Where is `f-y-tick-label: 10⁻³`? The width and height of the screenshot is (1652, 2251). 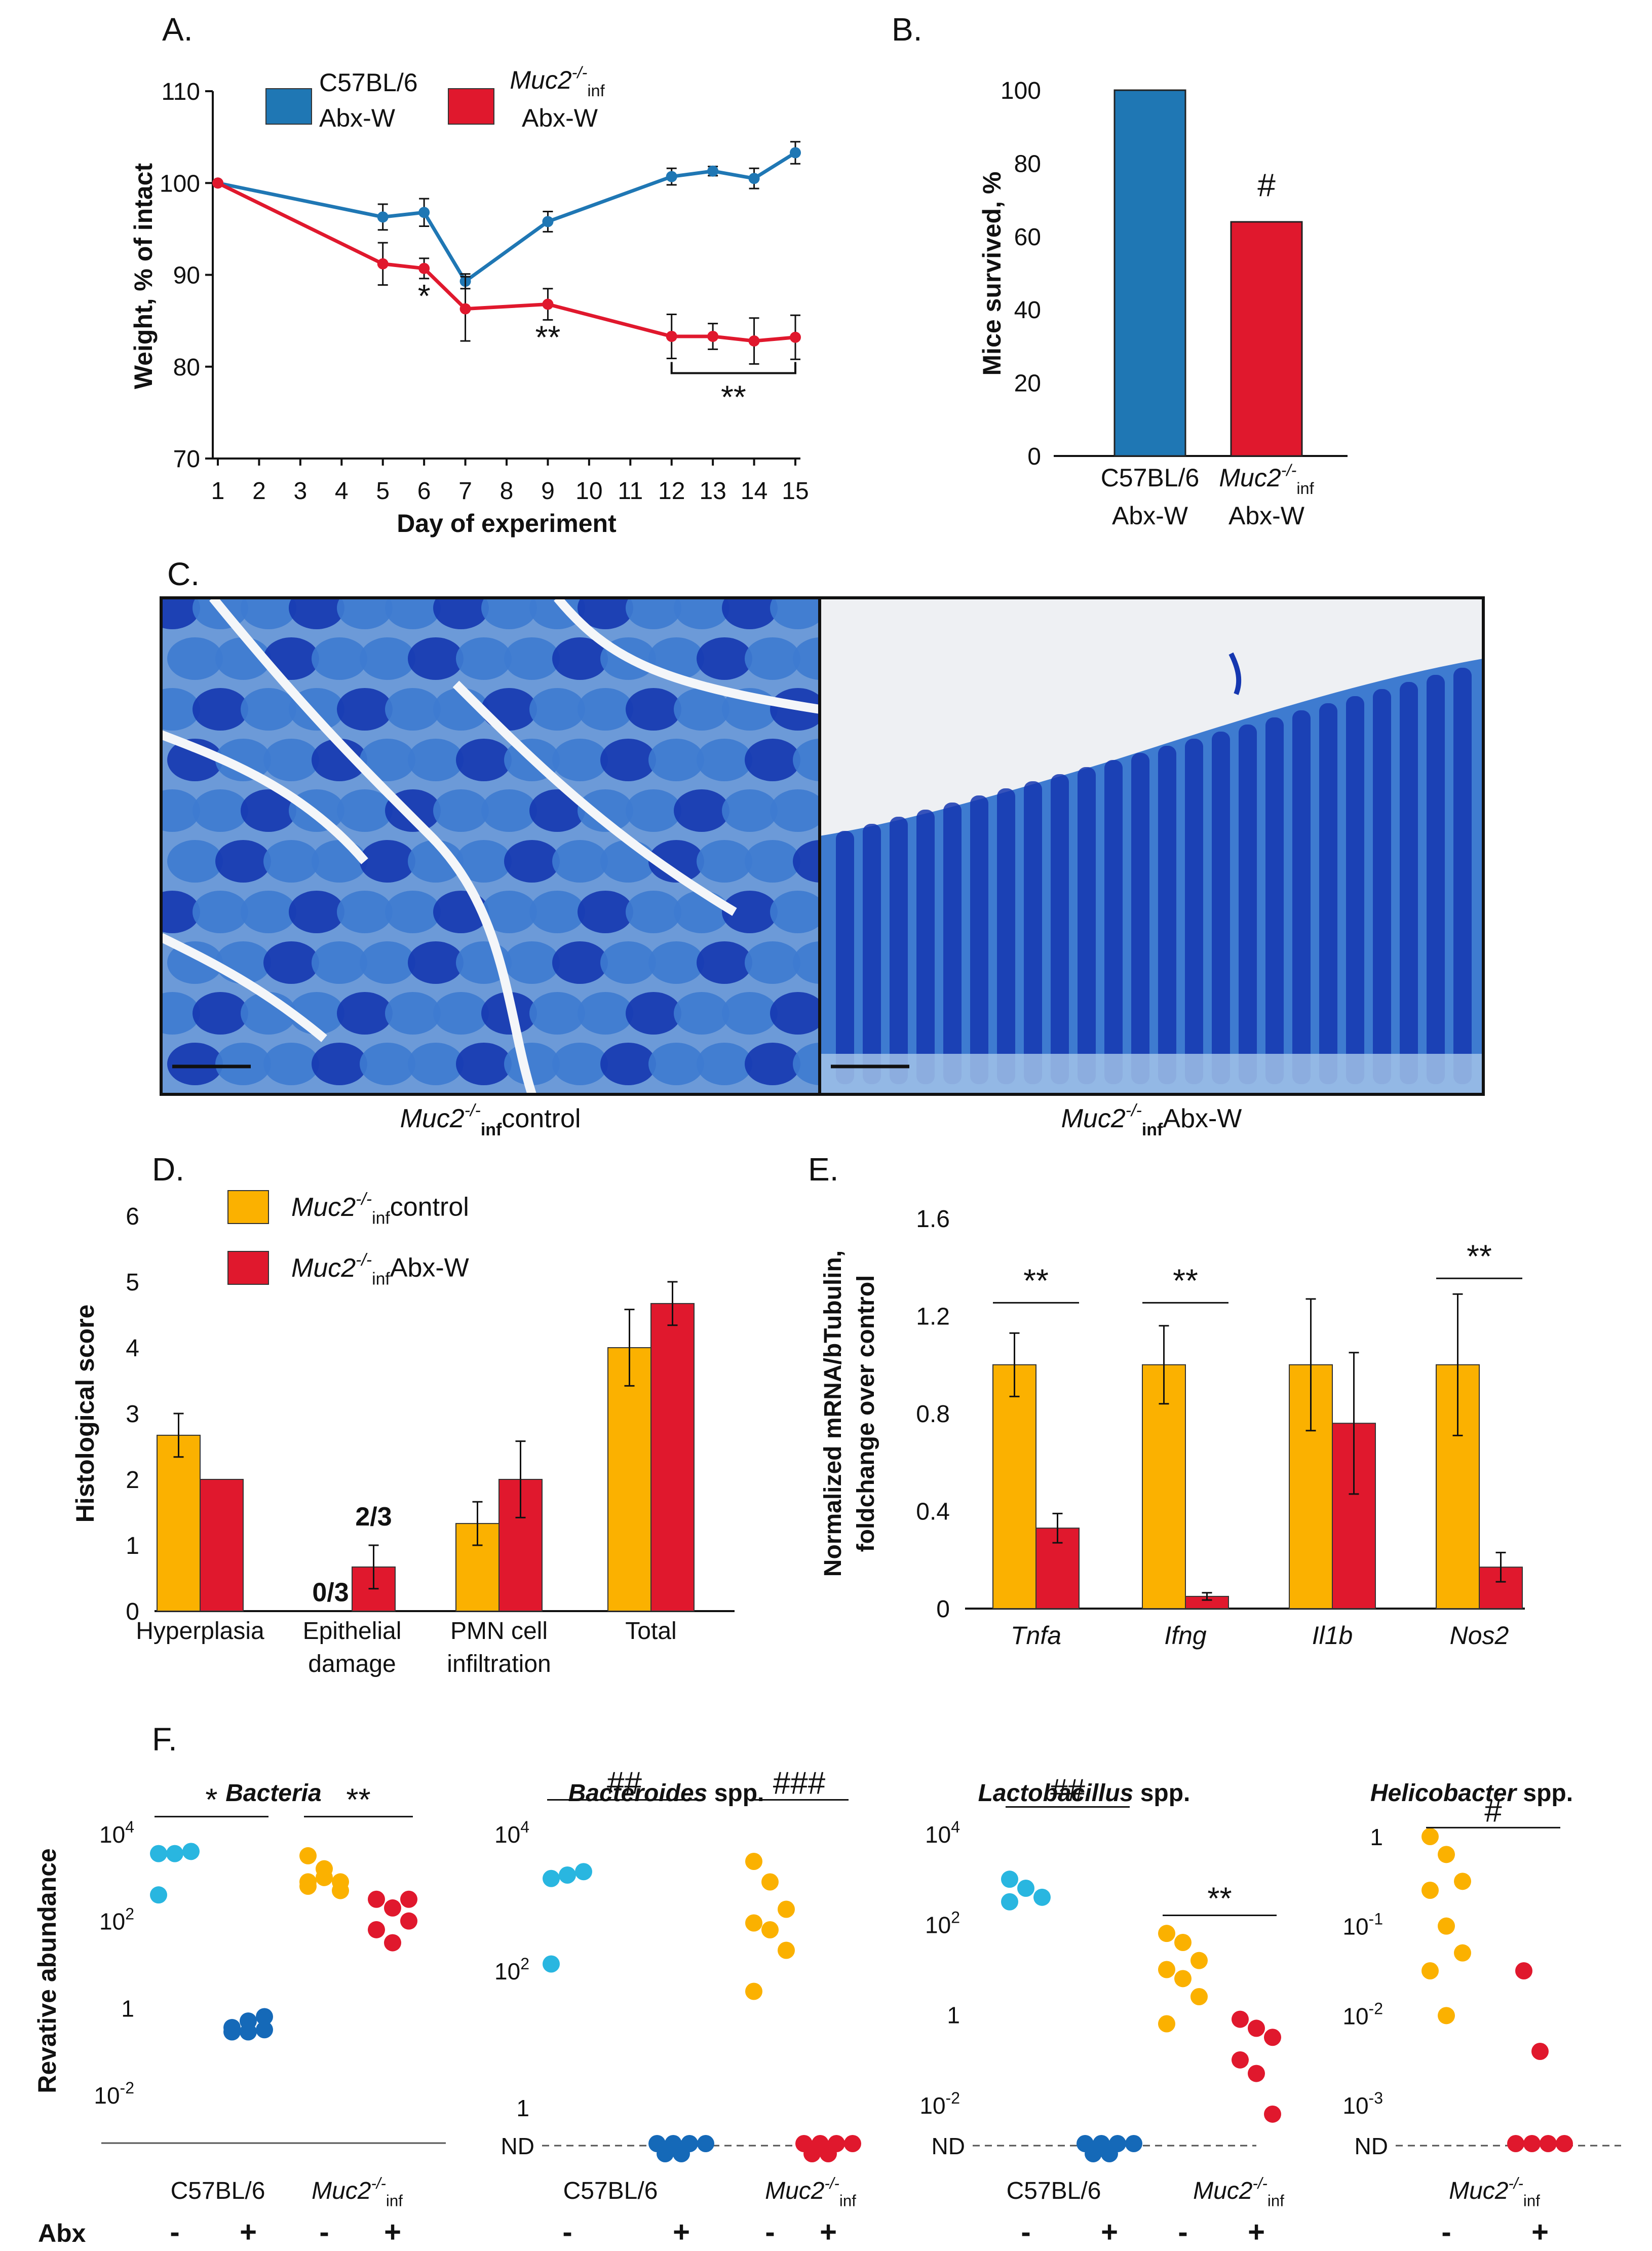 f-y-tick-label: 10⁻³ is located at coordinates (1363, 2104).